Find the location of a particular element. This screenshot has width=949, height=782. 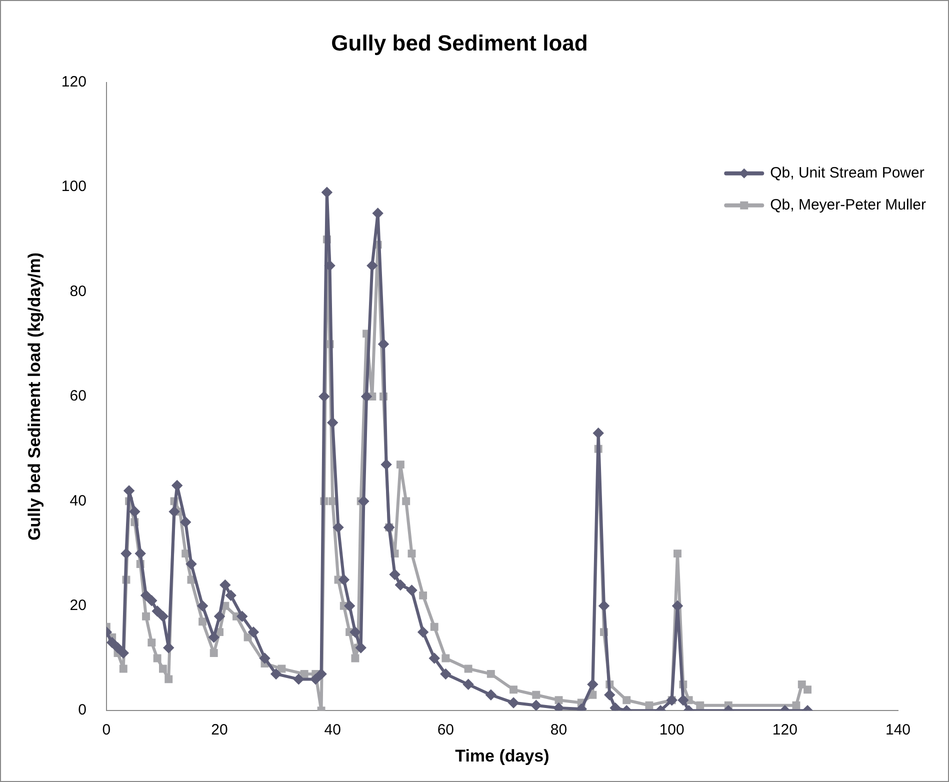

x-tick-label: 40 is located at coordinates (332, 730).